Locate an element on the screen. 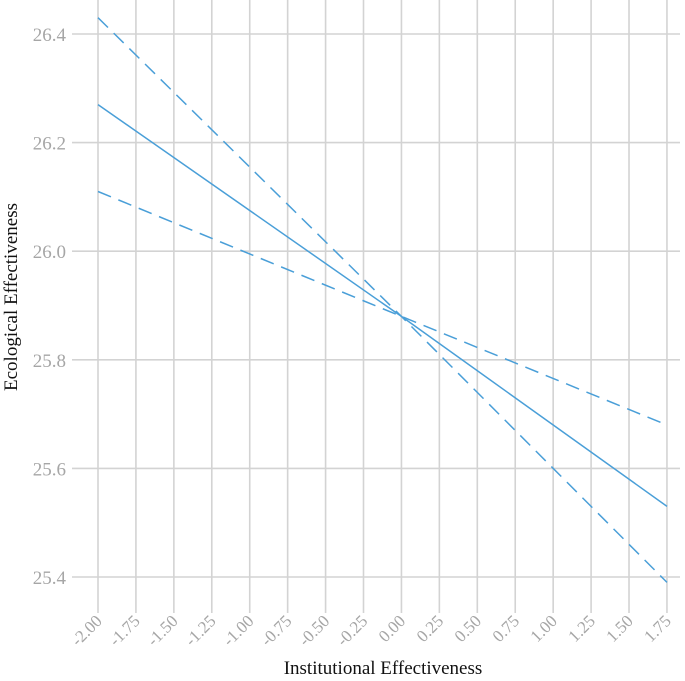  y-axis-title: Ecological Effectiveness is located at coordinates (11, 297).